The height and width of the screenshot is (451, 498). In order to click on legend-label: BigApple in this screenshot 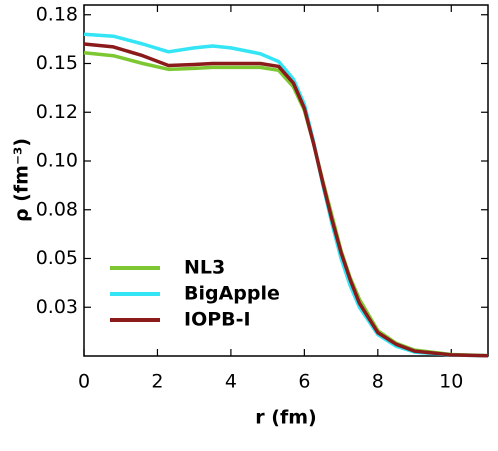, I will do `click(232, 294)`.